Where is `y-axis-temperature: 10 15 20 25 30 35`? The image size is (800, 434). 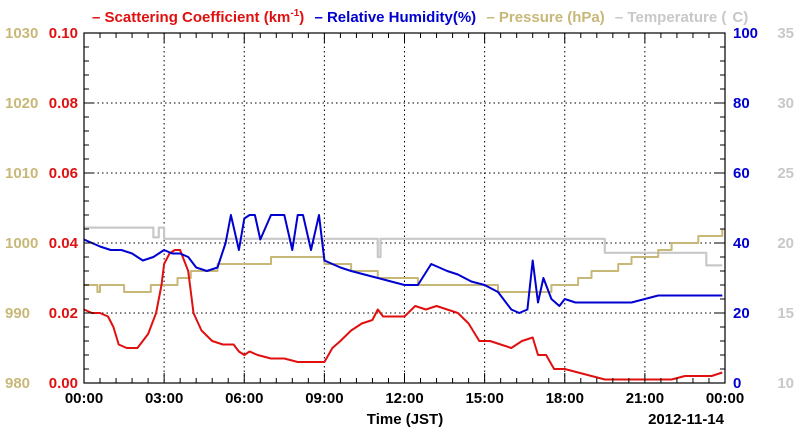
y-axis-temperature: 10 15 20 25 30 35 is located at coordinates (785, 208).